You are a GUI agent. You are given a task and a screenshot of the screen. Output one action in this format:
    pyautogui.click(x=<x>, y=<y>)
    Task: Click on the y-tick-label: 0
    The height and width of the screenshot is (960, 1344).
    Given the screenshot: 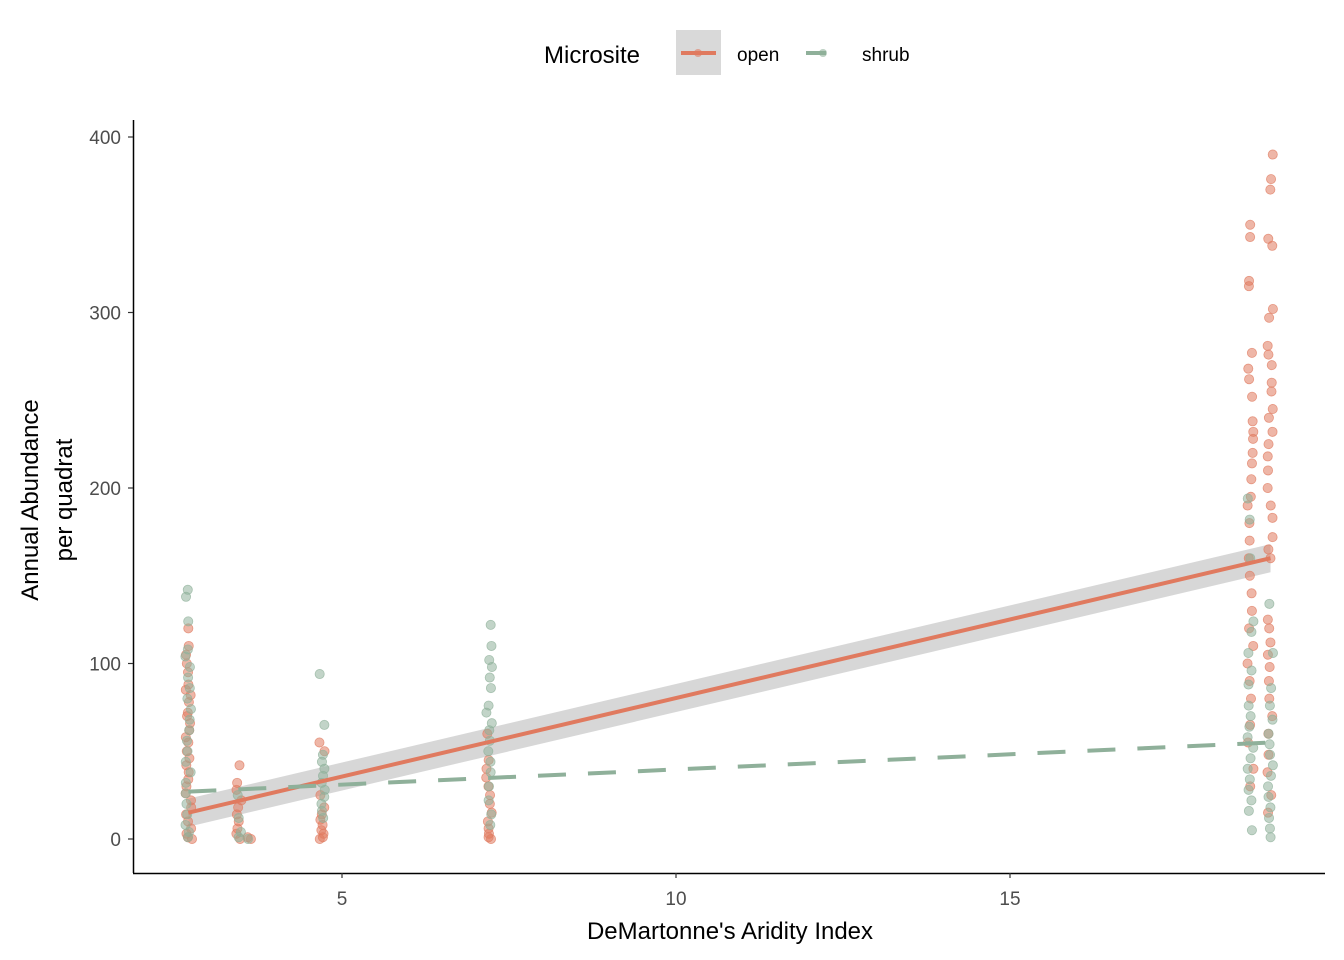 What is the action you would take?
    pyautogui.click(x=115, y=840)
    